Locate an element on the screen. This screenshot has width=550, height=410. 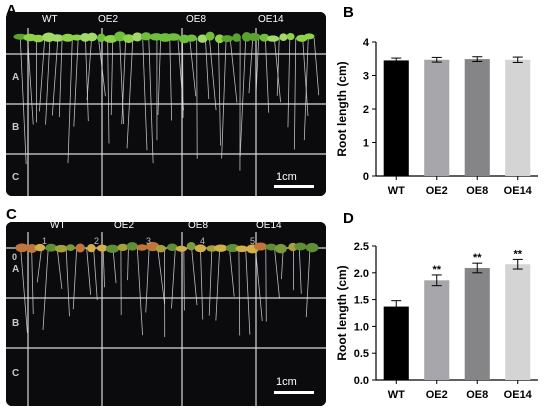
y-tick-label: 3 is located at coordinates (366, 77).